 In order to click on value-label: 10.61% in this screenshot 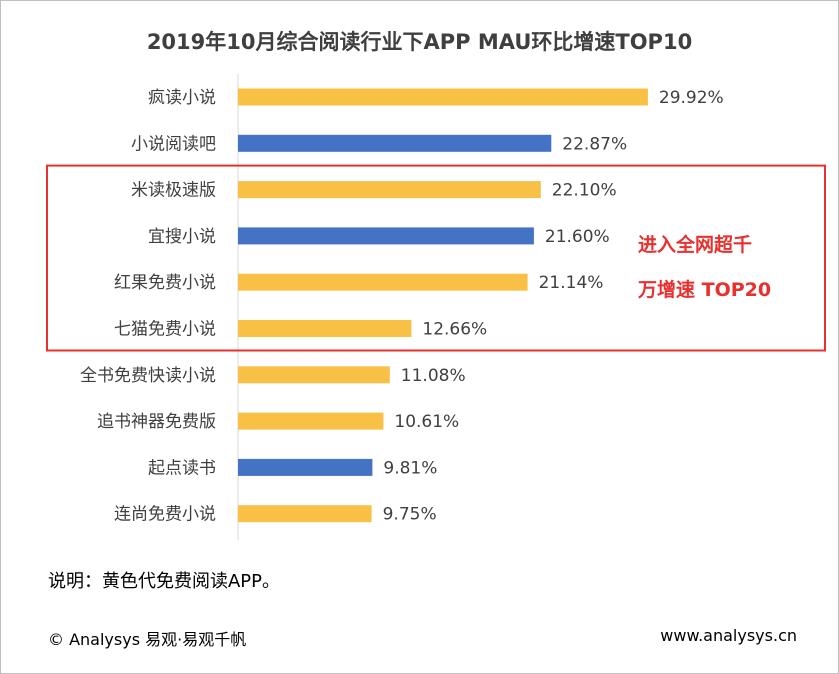, I will do `click(426, 422)`.